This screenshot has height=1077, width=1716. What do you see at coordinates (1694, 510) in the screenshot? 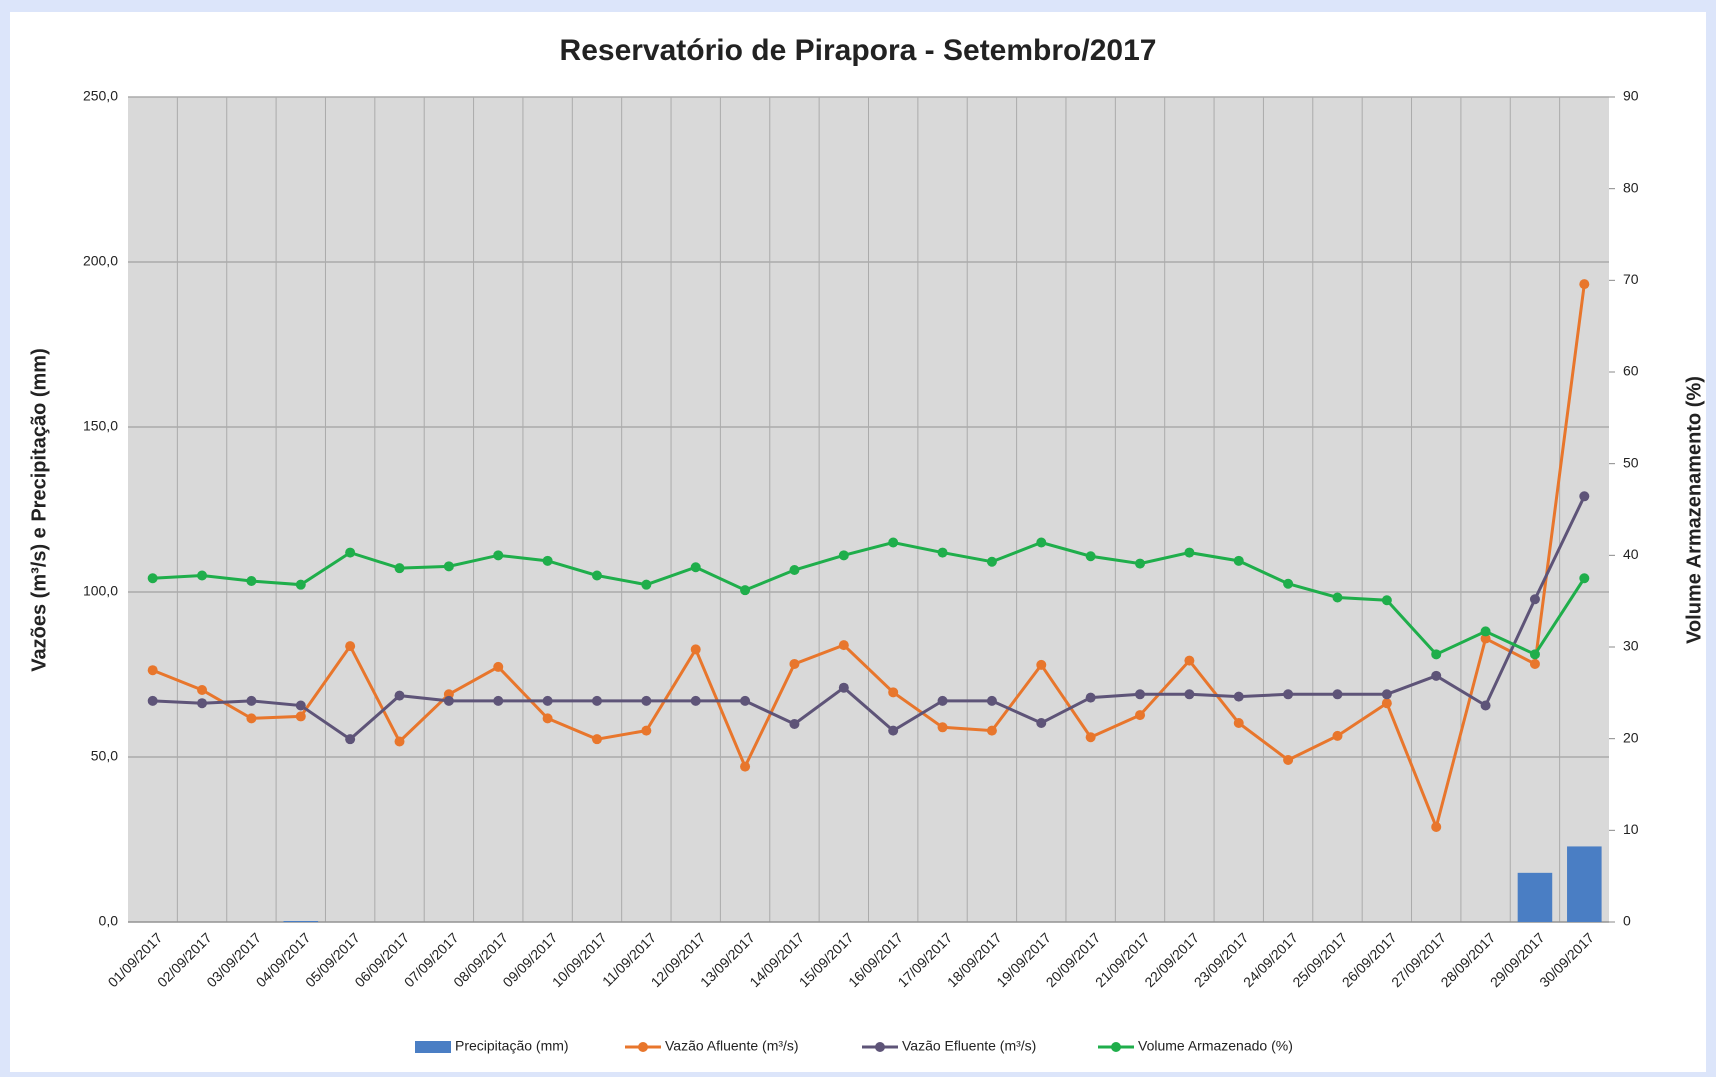
I see `y2-axis-title: Volume Armazenamento (%)` at bounding box center [1694, 510].